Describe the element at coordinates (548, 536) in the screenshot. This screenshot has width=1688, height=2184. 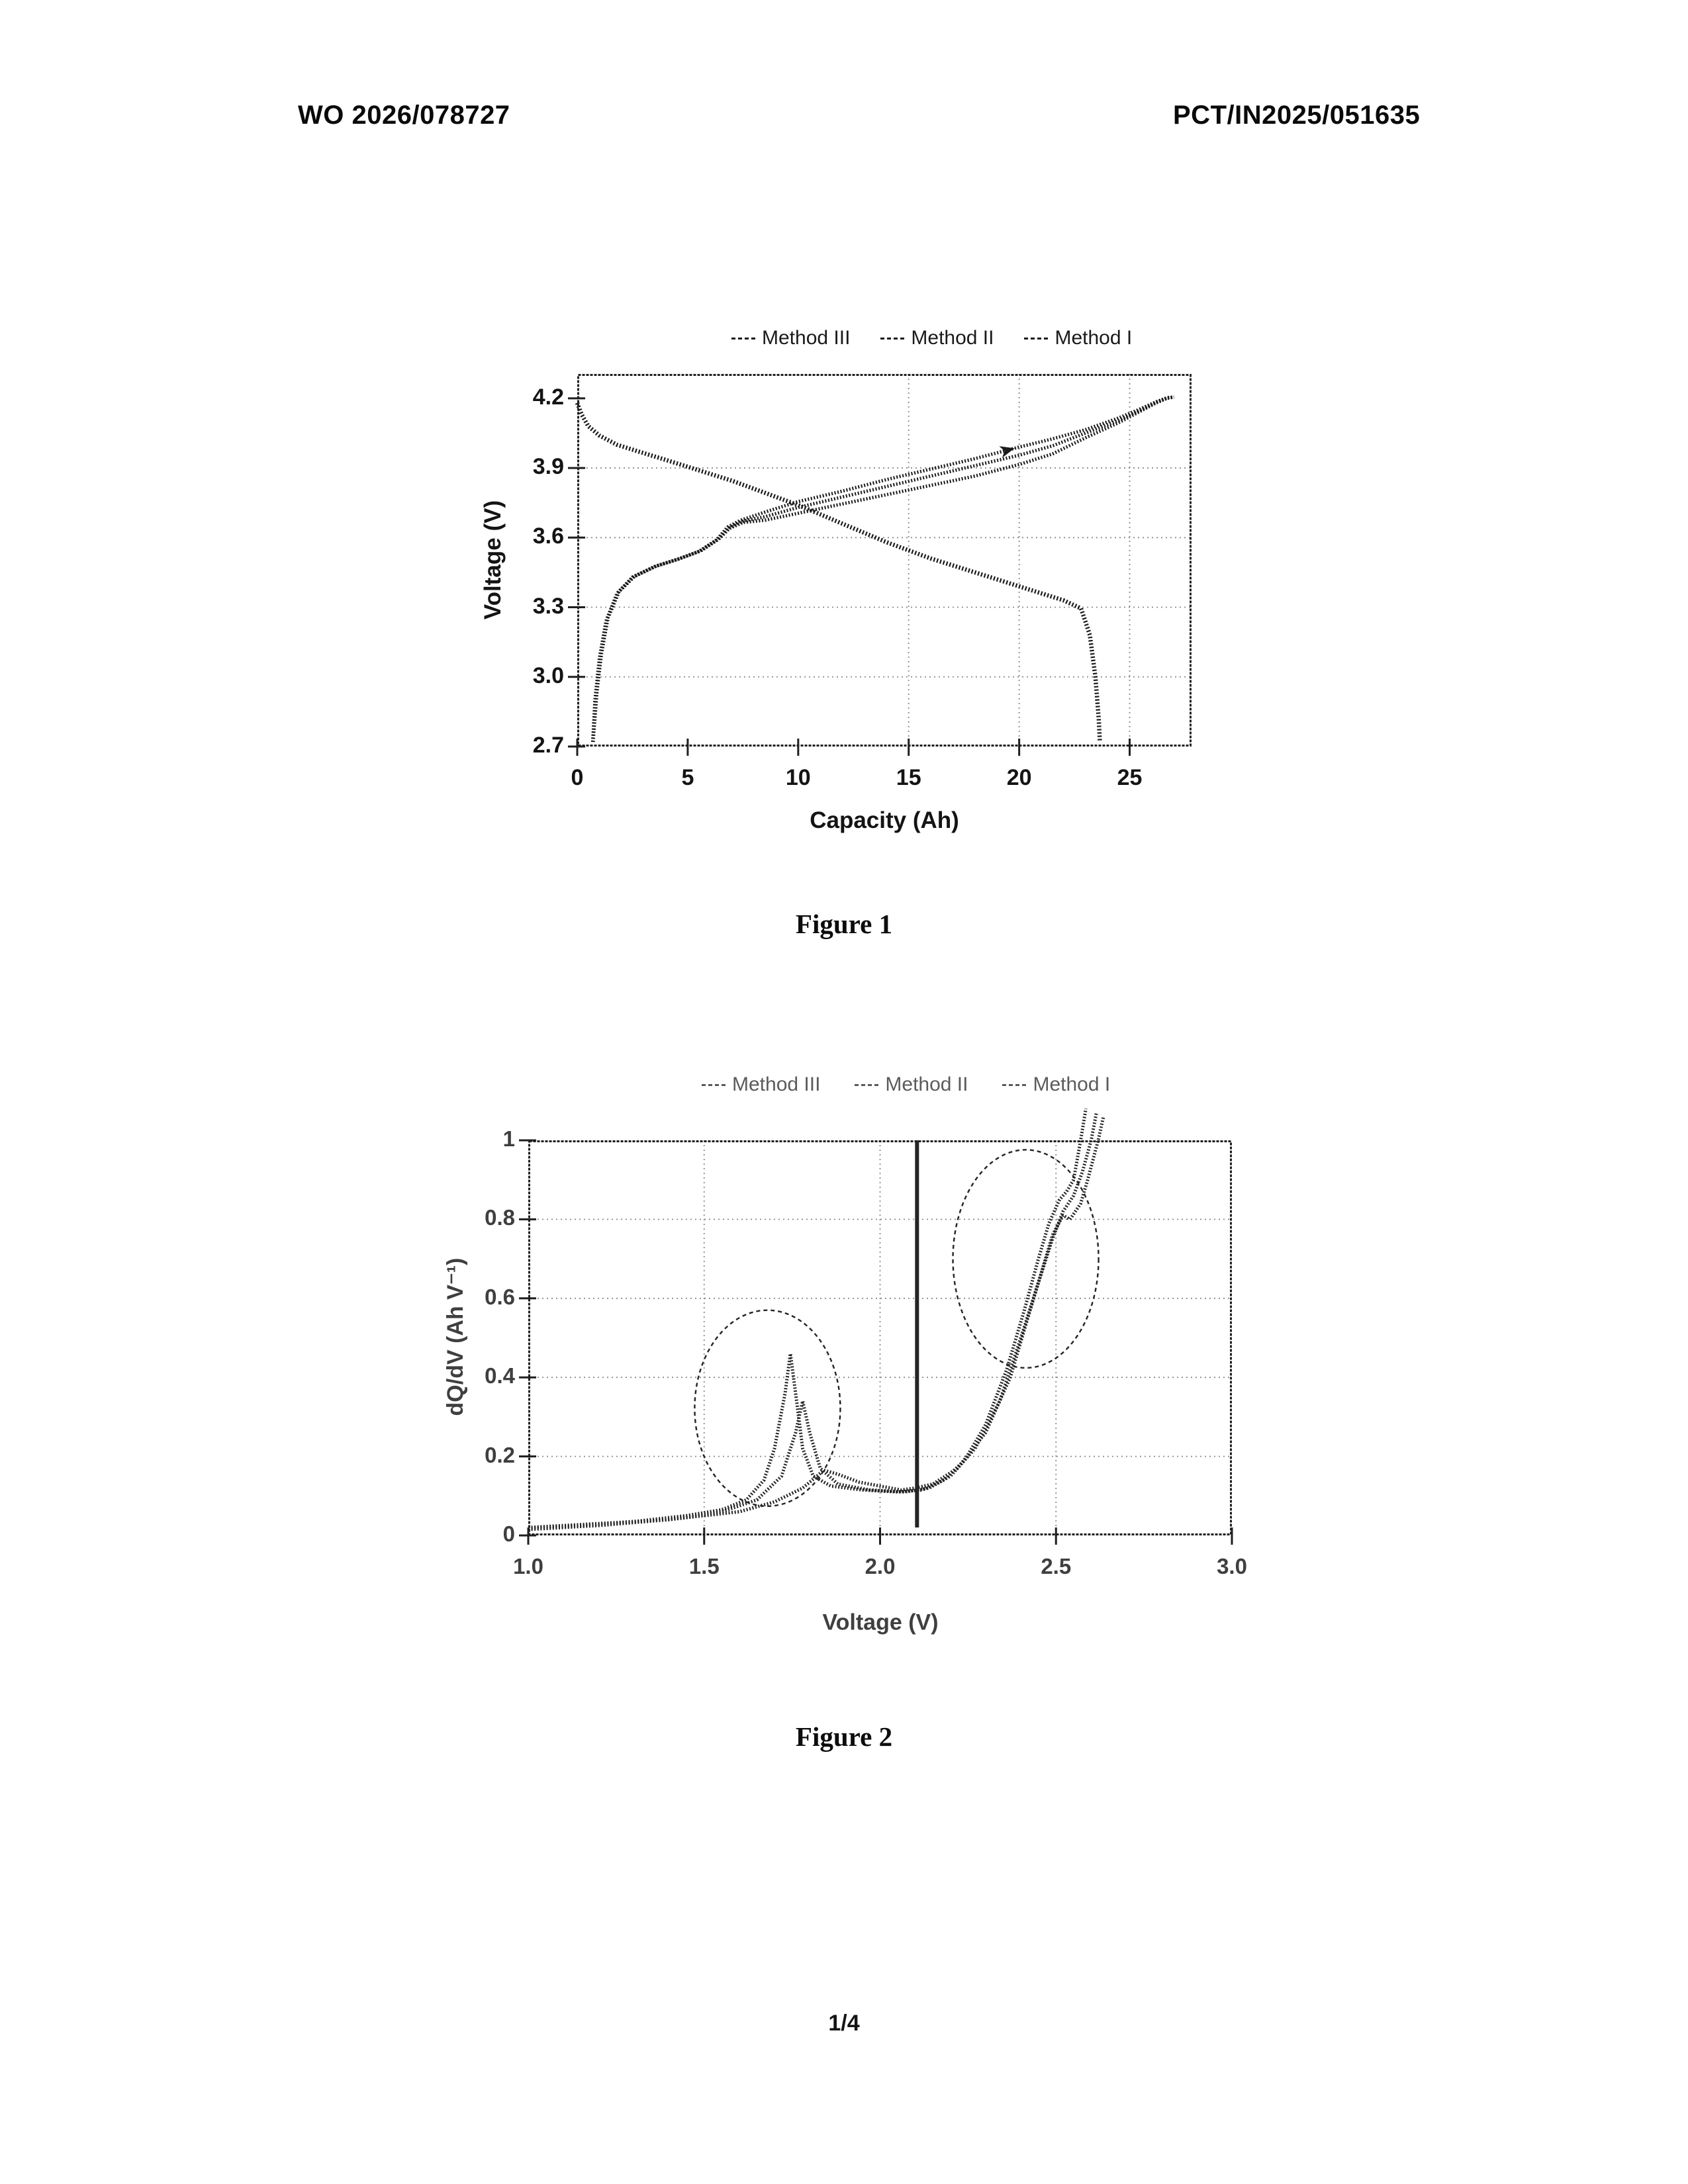
I see `fig1-y-tick-label: 3.6` at that location.